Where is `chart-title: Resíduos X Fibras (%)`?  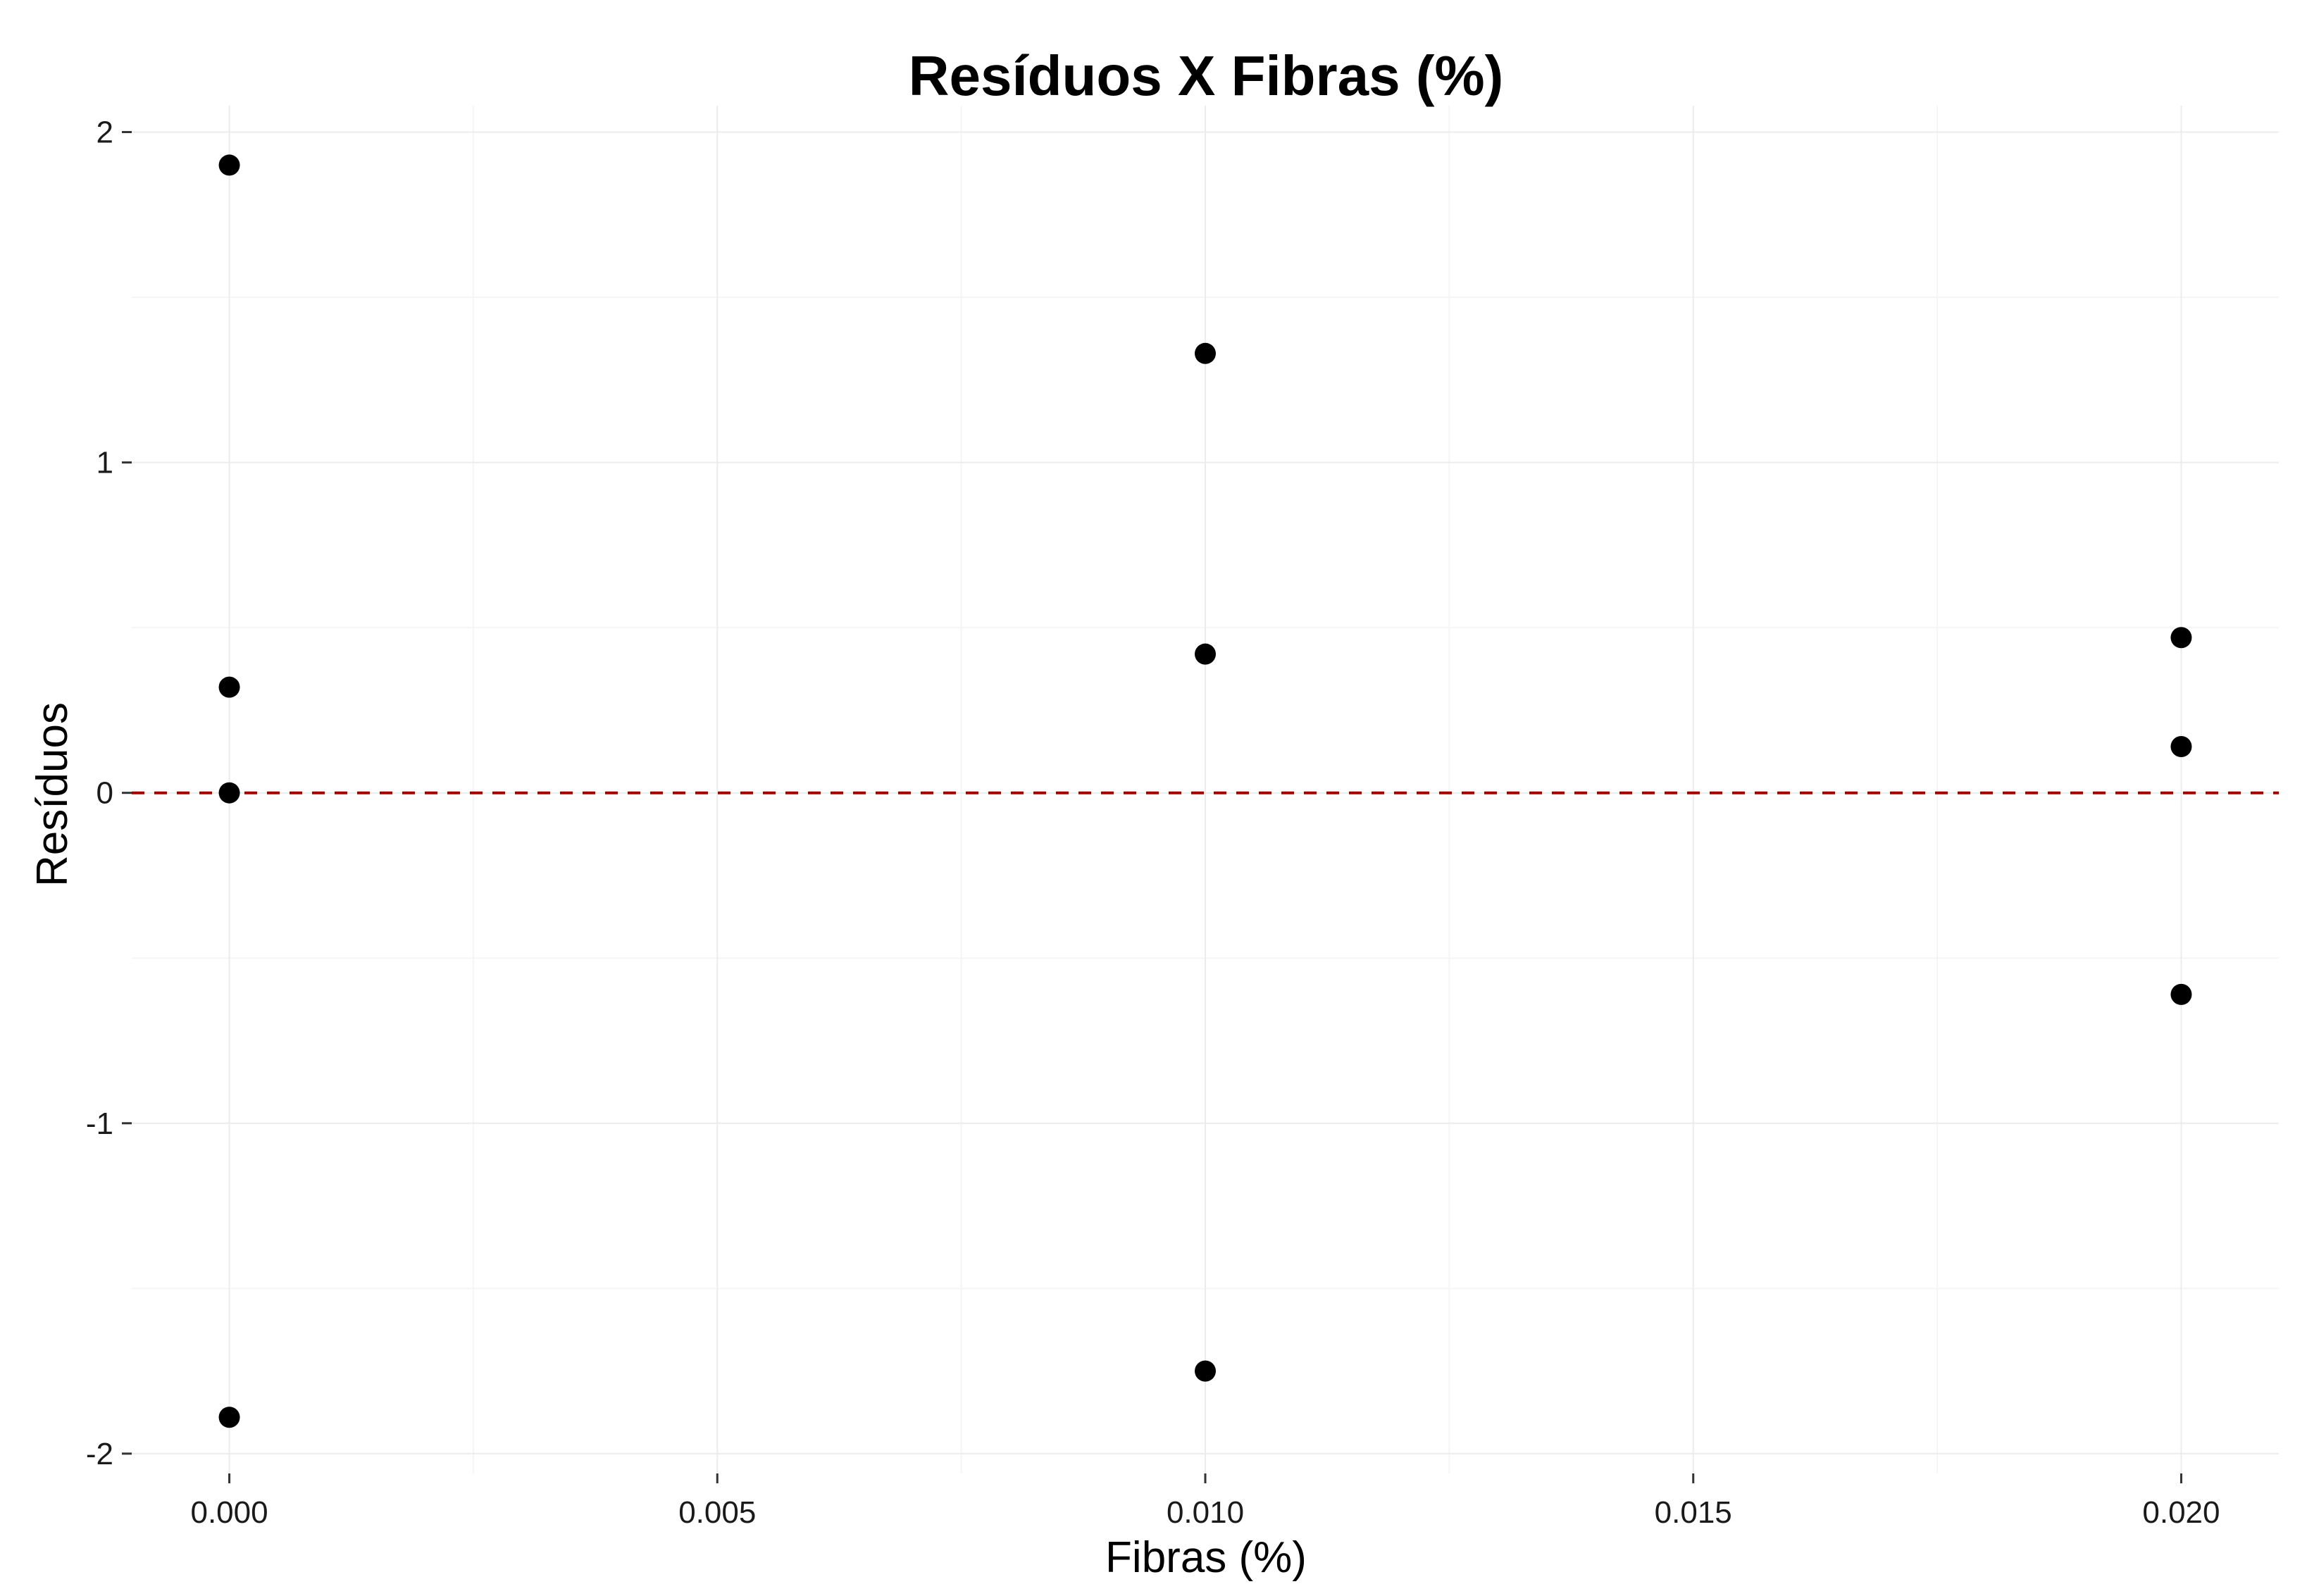 chart-title: Resíduos X Fibras (%) is located at coordinates (1207, 75).